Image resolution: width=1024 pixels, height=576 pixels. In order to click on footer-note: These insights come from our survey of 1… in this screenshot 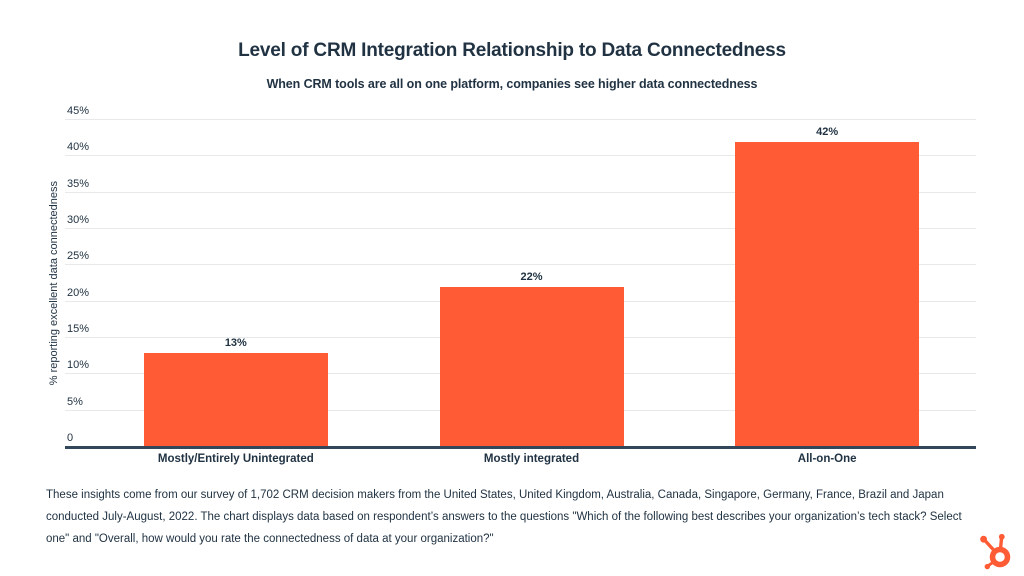, I will do `click(504, 517)`.